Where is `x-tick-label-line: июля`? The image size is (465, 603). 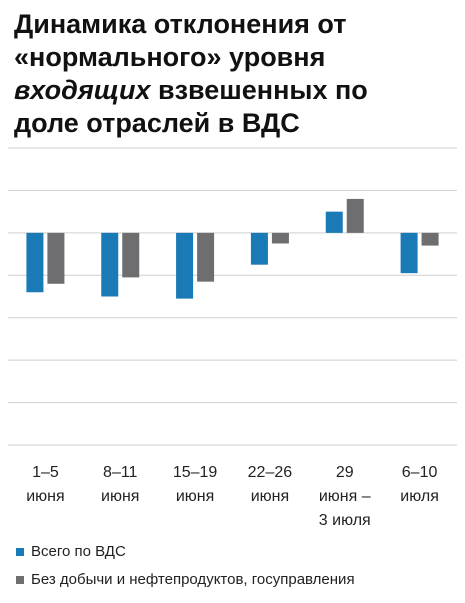 x-tick-label-line: июля is located at coordinates (419, 496).